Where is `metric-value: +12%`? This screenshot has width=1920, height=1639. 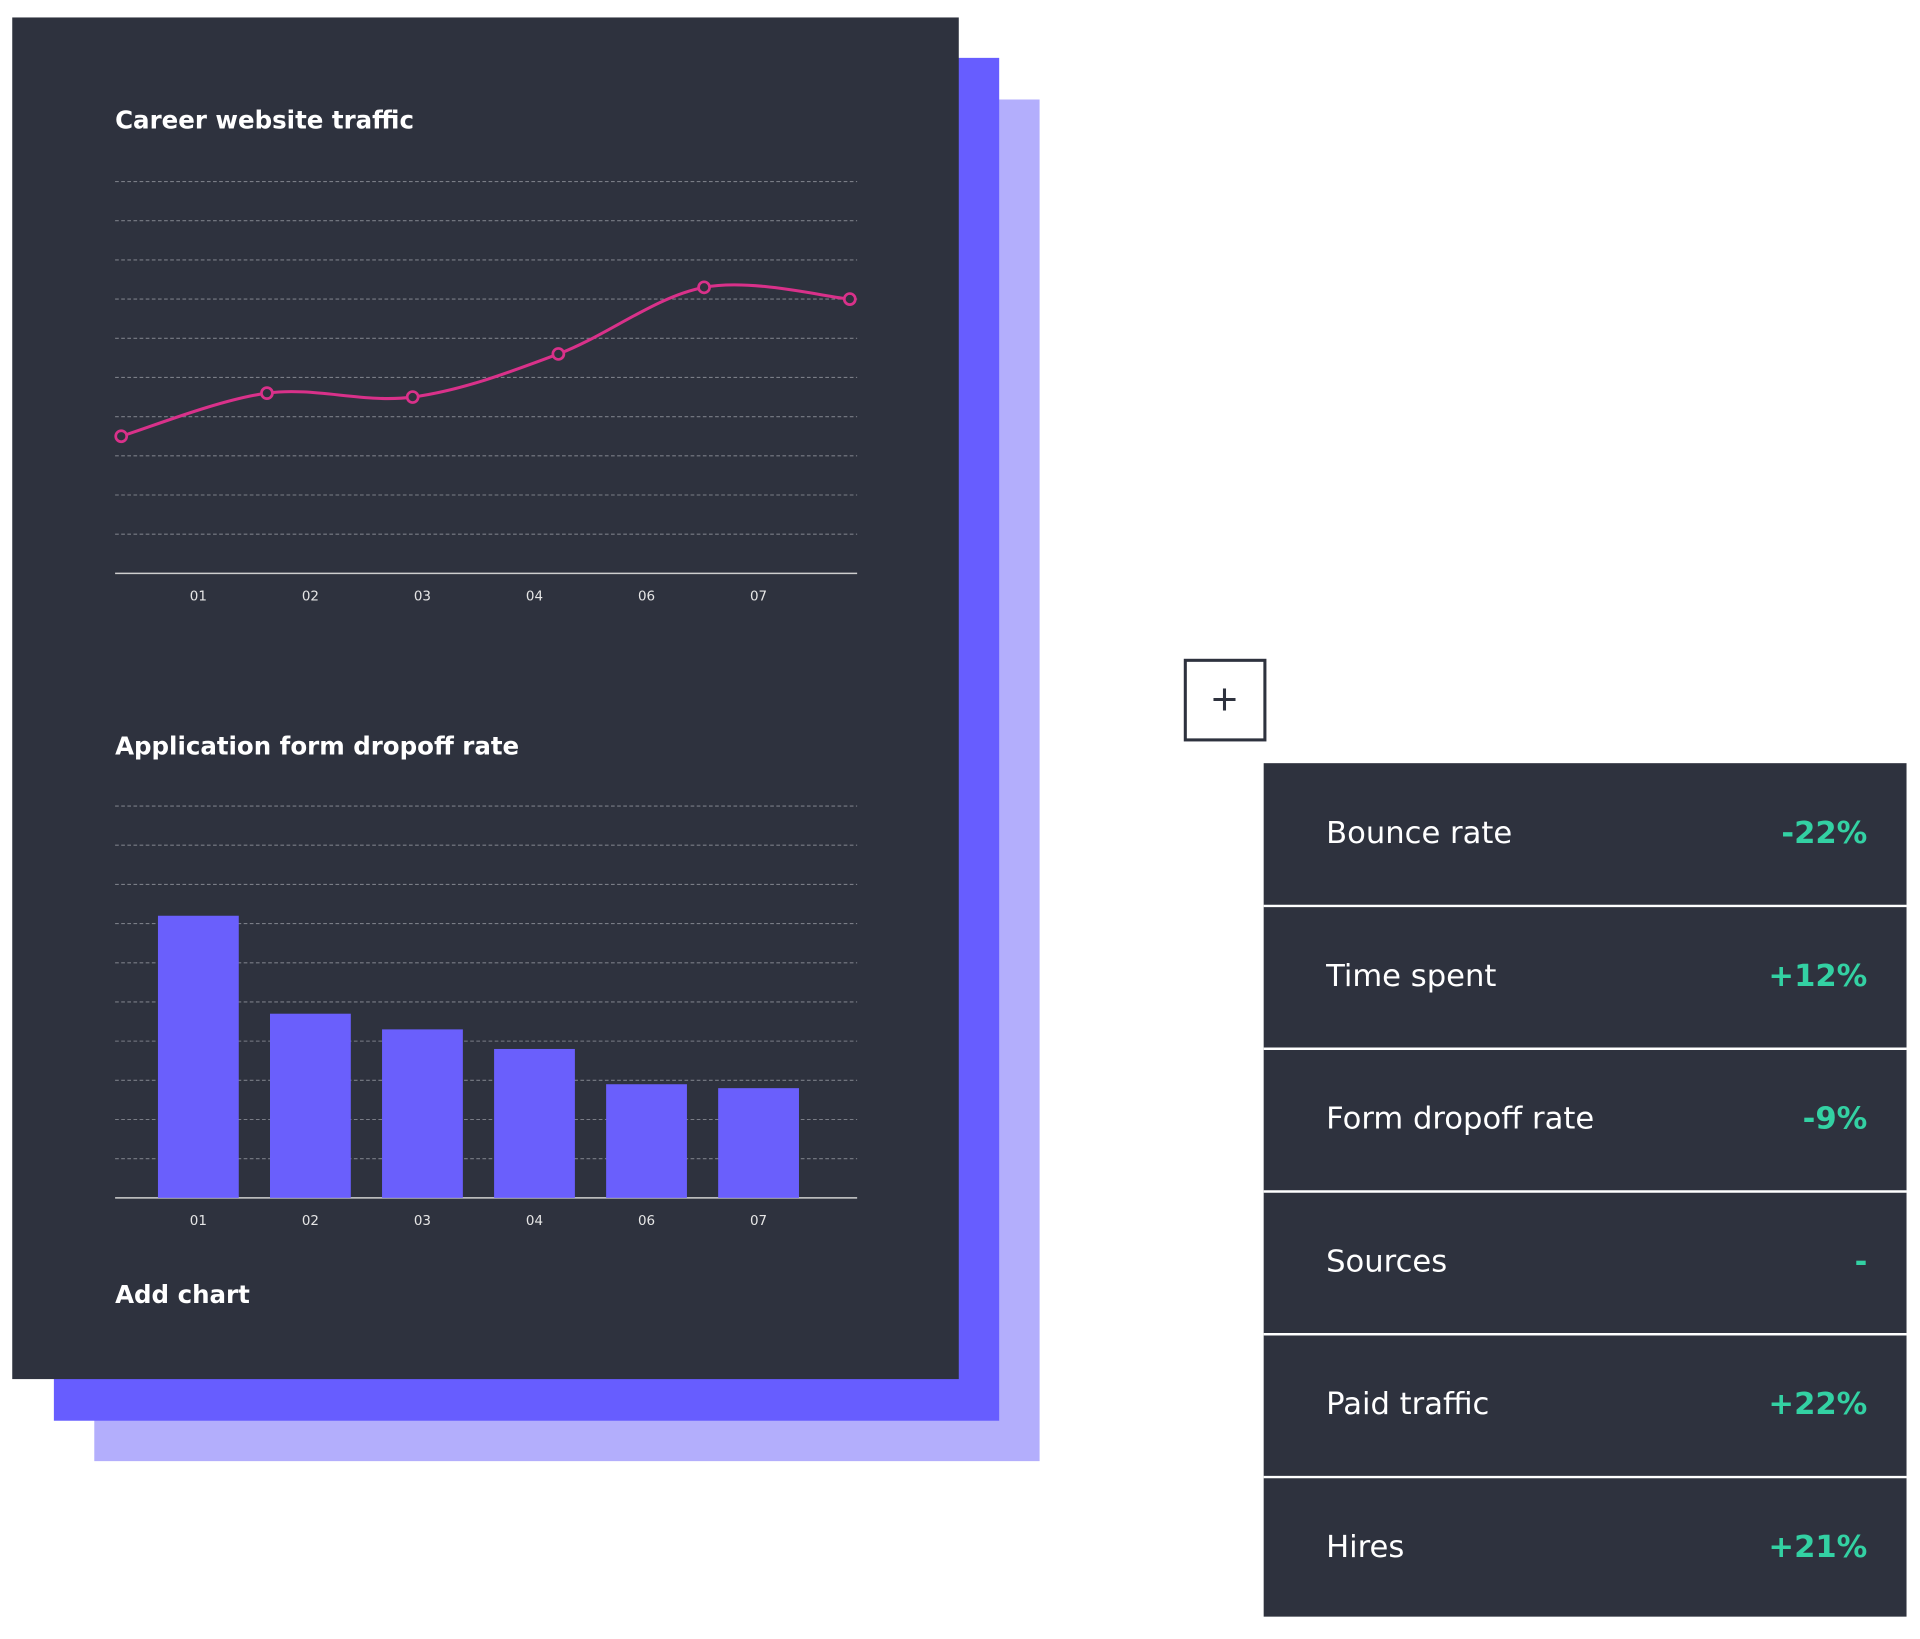
metric-value: +12% is located at coordinates (1817, 976).